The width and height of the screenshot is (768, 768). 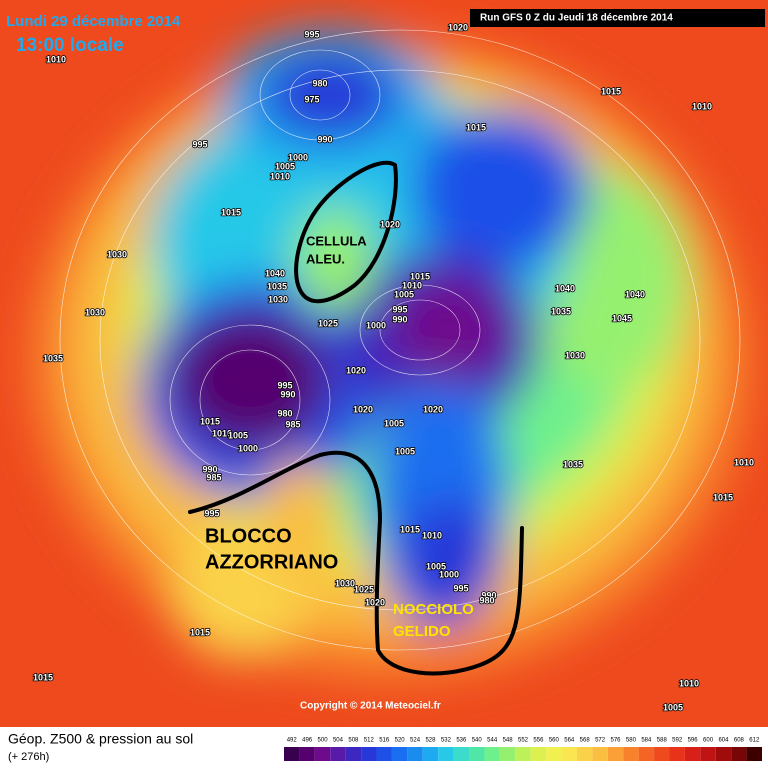 What do you see at coordinates (446, 741) in the screenshot?
I see `legend-label: 532` at bounding box center [446, 741].